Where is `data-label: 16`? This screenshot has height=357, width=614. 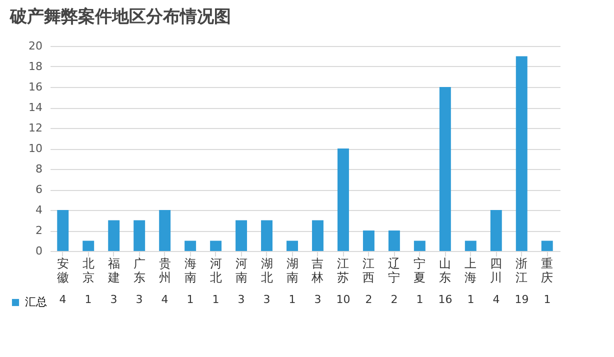
data-label: 16 is located at coordinates (445, 299).